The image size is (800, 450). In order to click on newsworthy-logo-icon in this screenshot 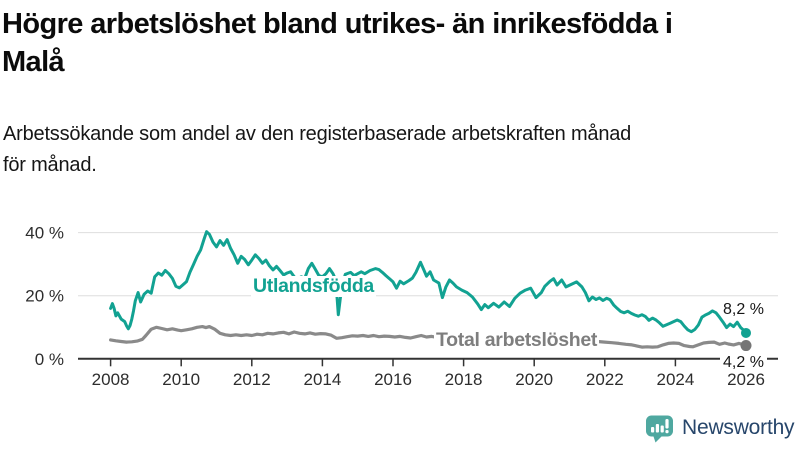, I will do `click(659, 429)`.